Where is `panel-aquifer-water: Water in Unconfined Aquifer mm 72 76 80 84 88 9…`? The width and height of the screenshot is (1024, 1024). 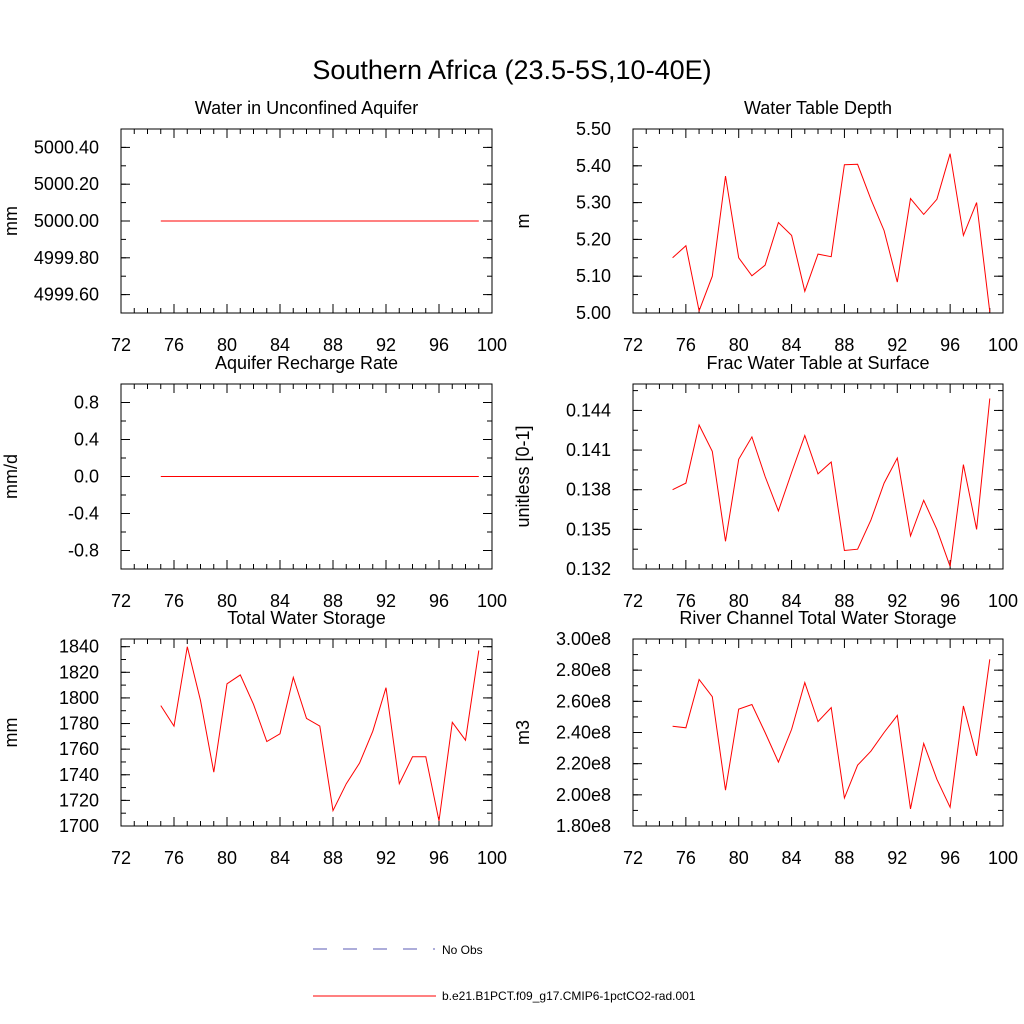
panel-aquifer-water: Water in Unconfined Aquifer mm 72 76 80 84 88 9… is located at coordinates (254, 226).